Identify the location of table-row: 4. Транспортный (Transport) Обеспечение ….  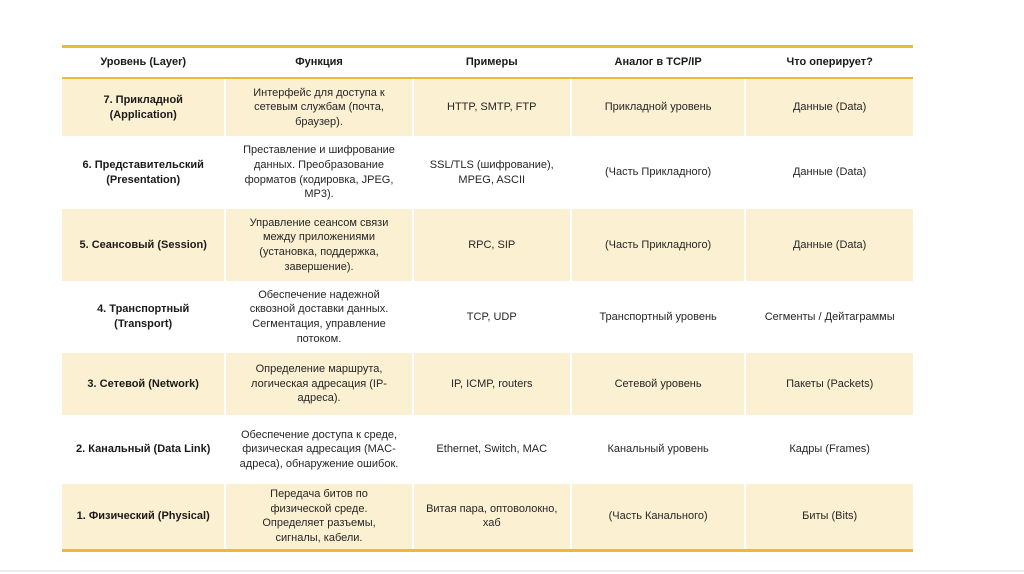
(487, 317).